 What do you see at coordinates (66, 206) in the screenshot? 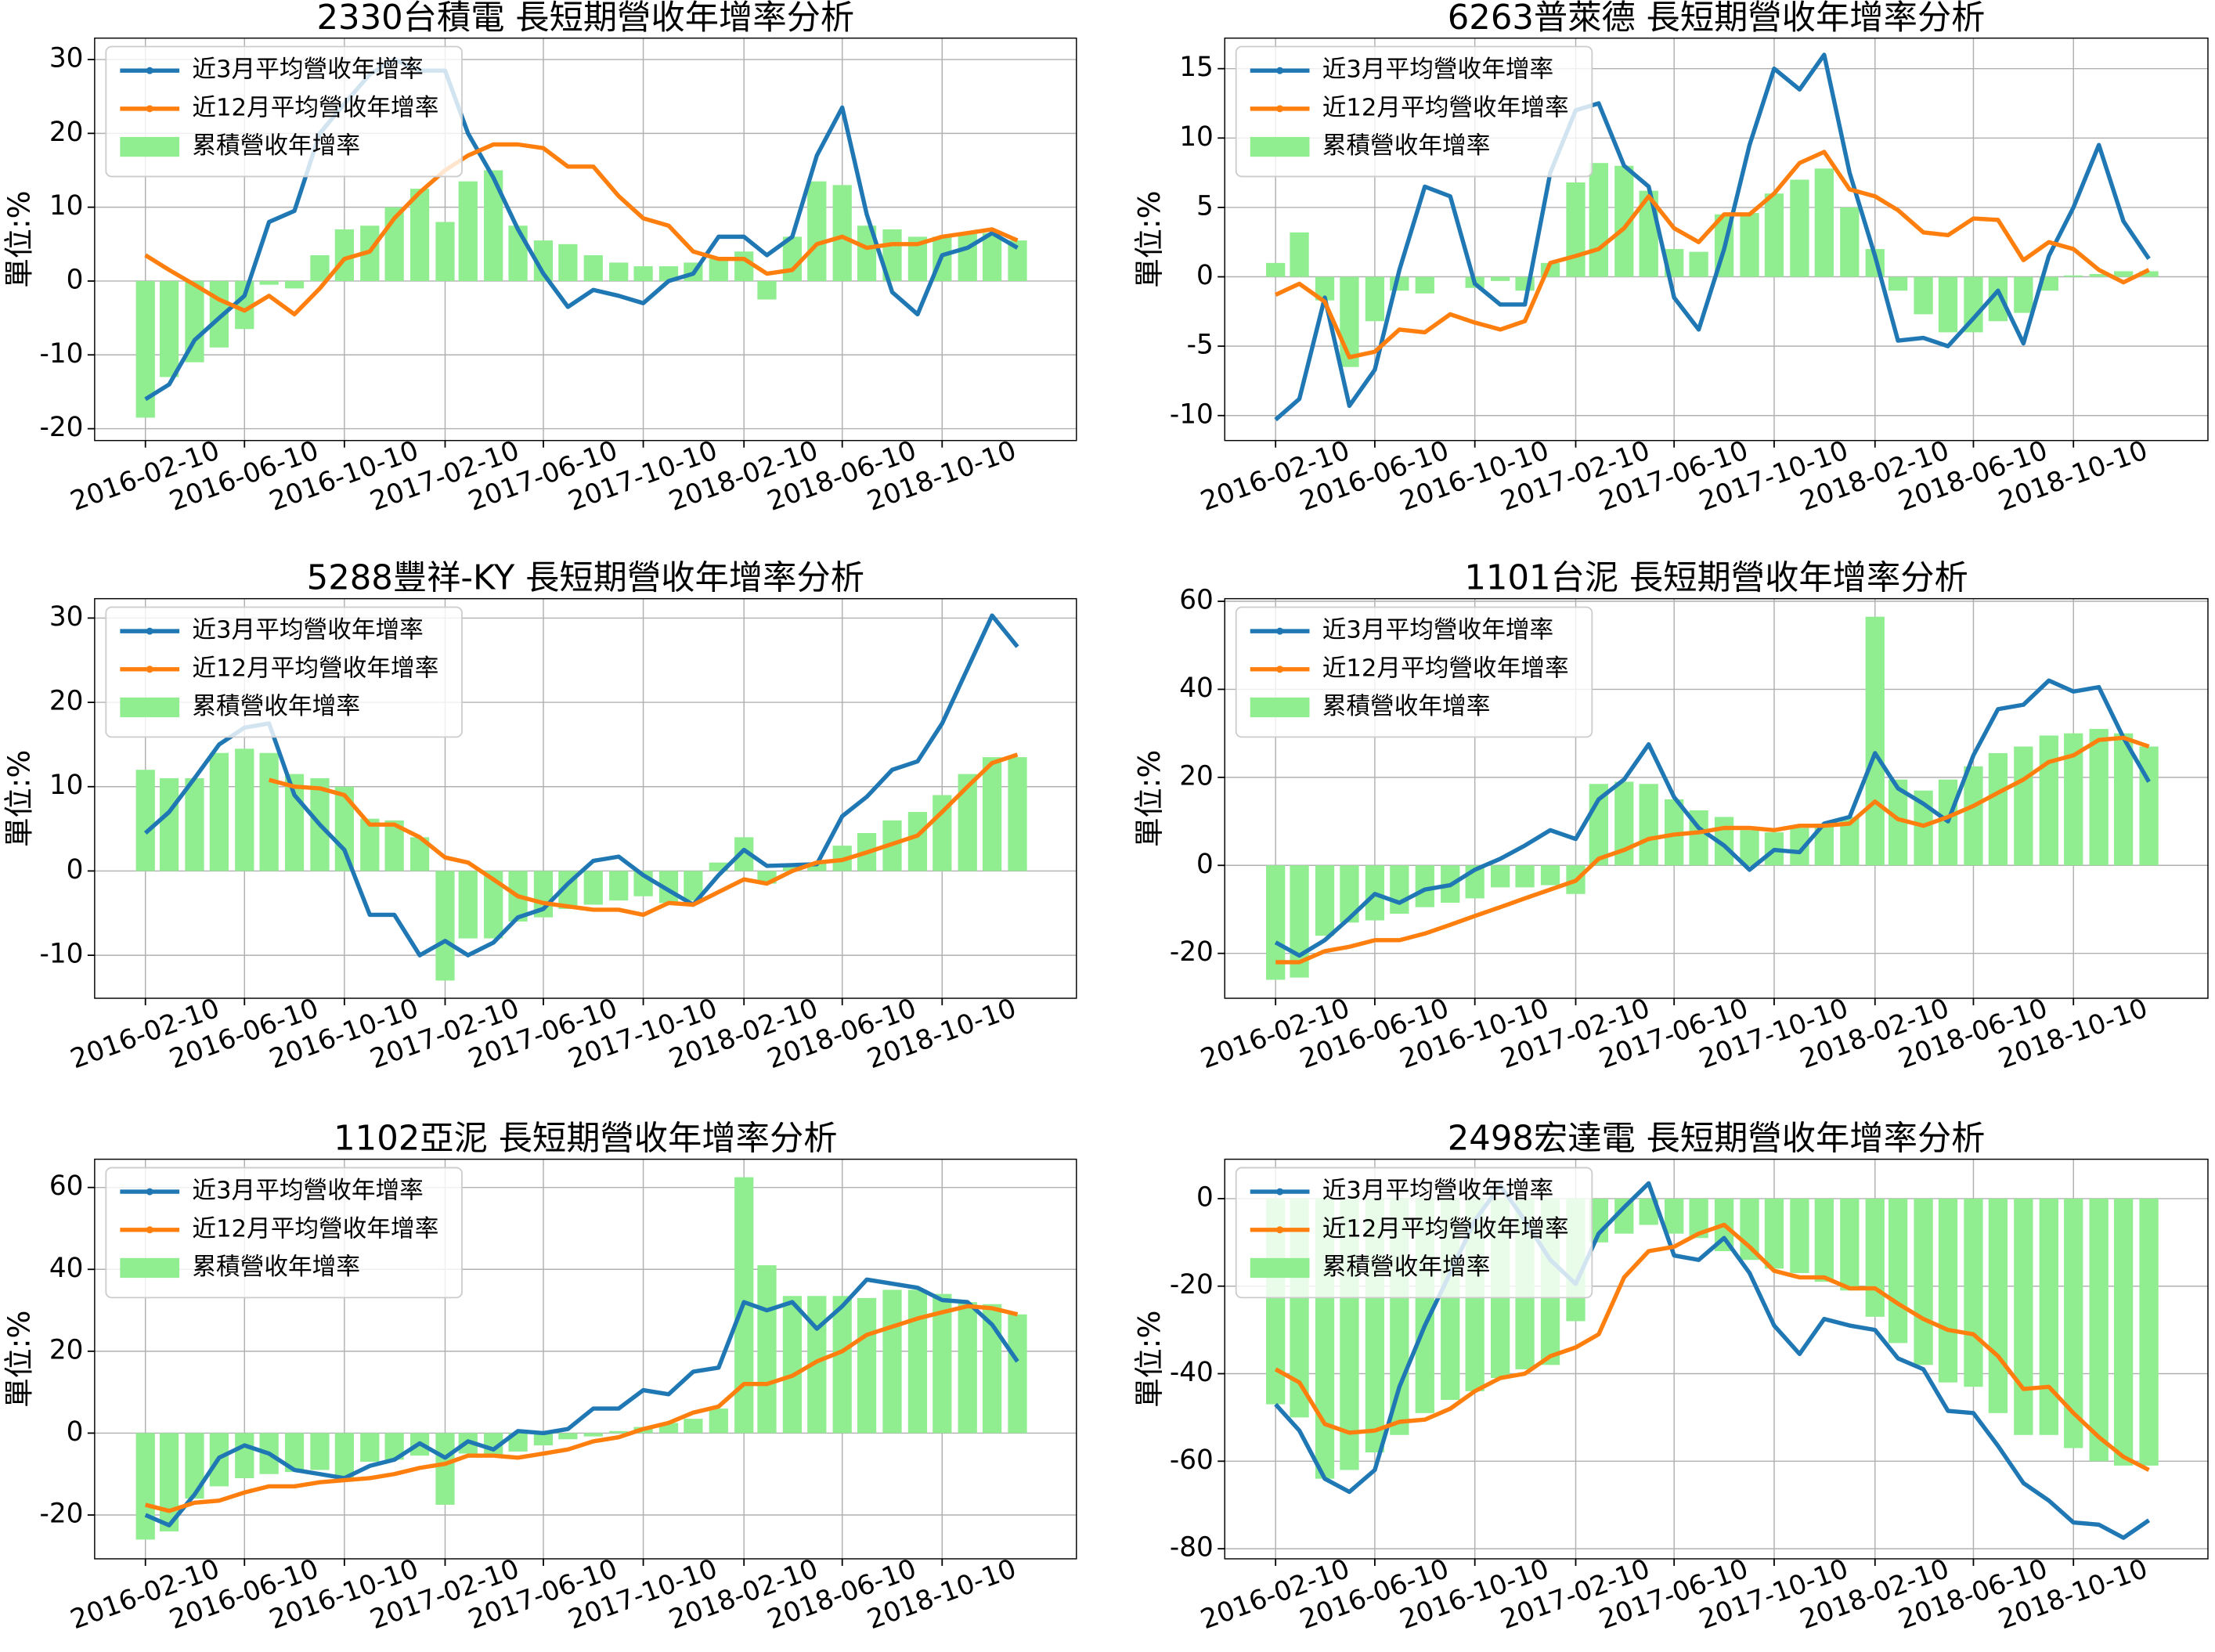
I see `y-tick-label: 10` at bounding box center [66, 206].